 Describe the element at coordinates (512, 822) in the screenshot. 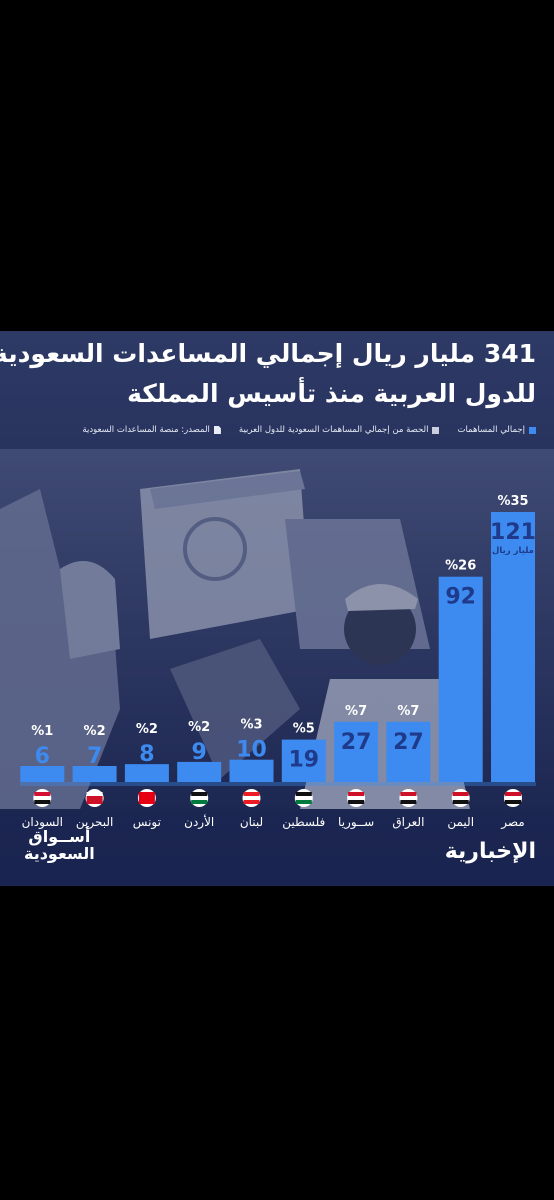

I see `category-label: مصر` at that location.